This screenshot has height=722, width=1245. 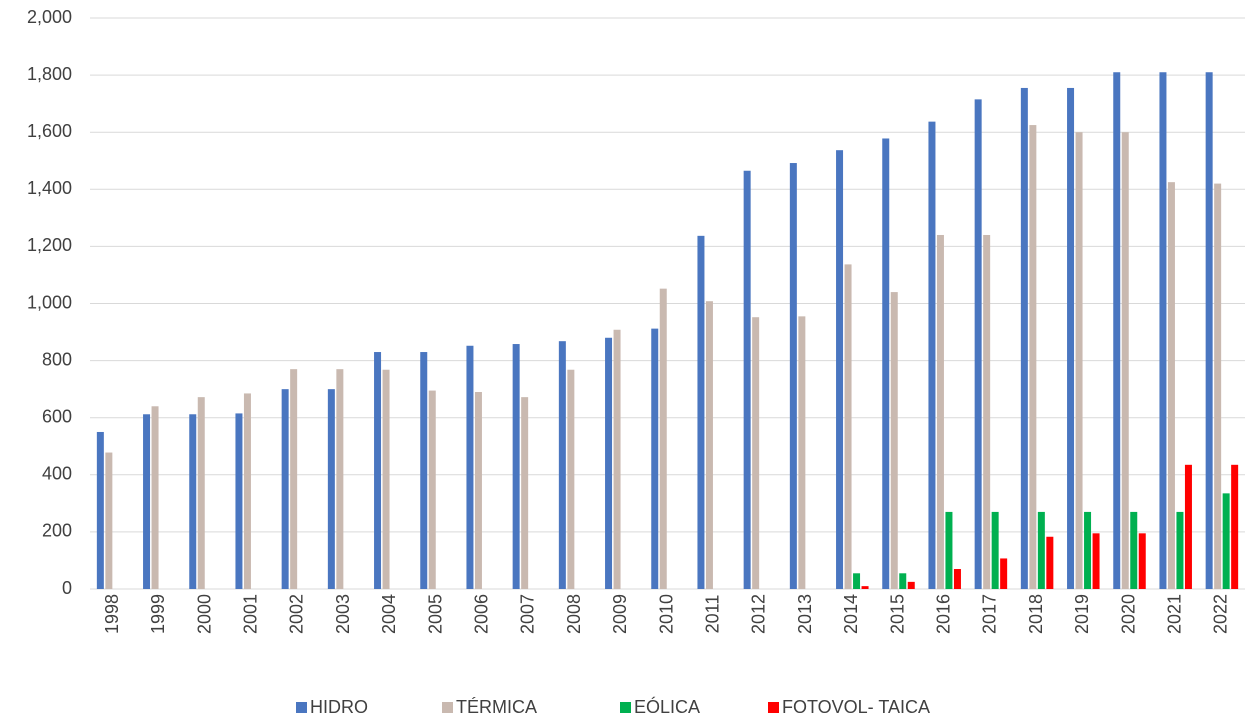 I want to click on x-tick-label: 2000, so click(x=204, y=614).